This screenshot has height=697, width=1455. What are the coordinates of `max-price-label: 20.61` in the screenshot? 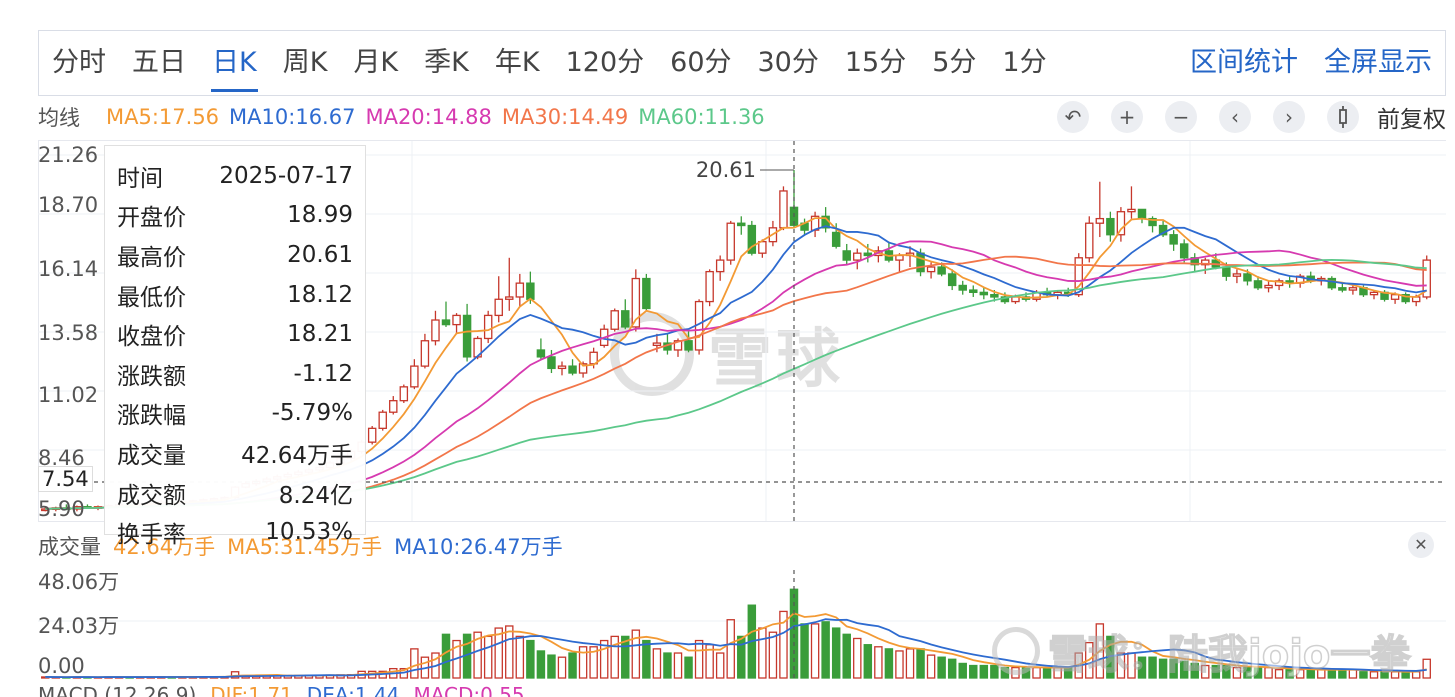 It's located at (726, 170).